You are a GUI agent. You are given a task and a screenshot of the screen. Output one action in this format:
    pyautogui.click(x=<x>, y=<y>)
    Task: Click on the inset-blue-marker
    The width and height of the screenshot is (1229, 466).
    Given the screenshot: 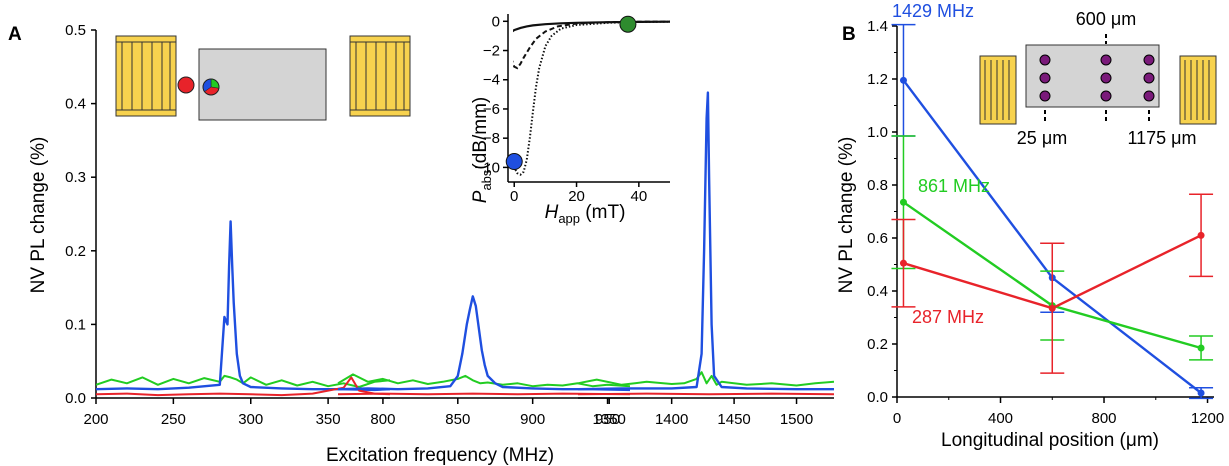 What is the action you would take?
    pyautogui.click(x=514, y=162)
    